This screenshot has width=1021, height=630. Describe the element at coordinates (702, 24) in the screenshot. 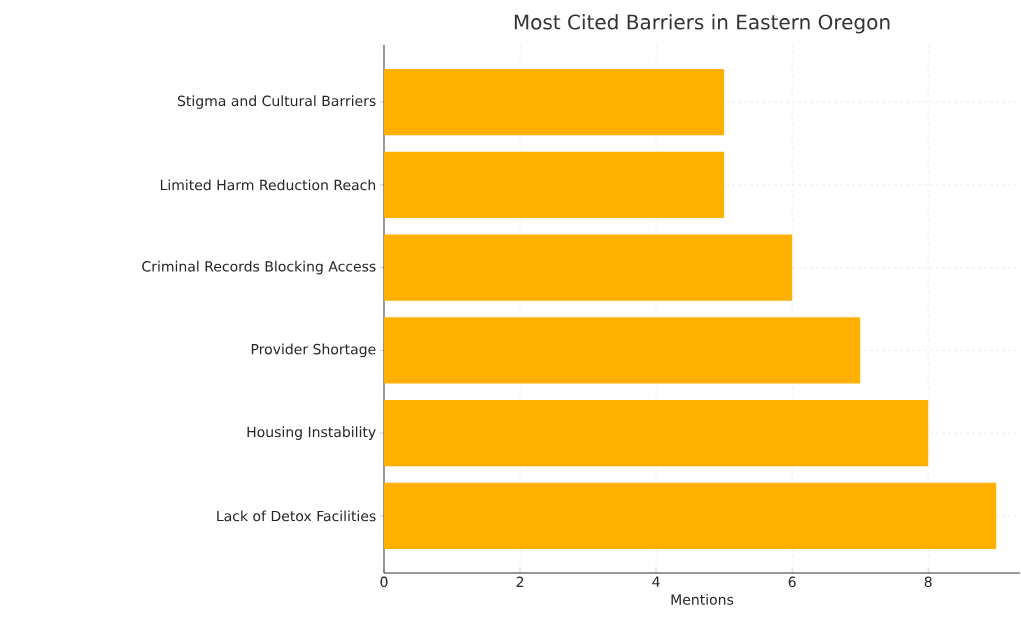

I see `chart-title: Most Cited Barriers in Eastern Oregon` at that location.